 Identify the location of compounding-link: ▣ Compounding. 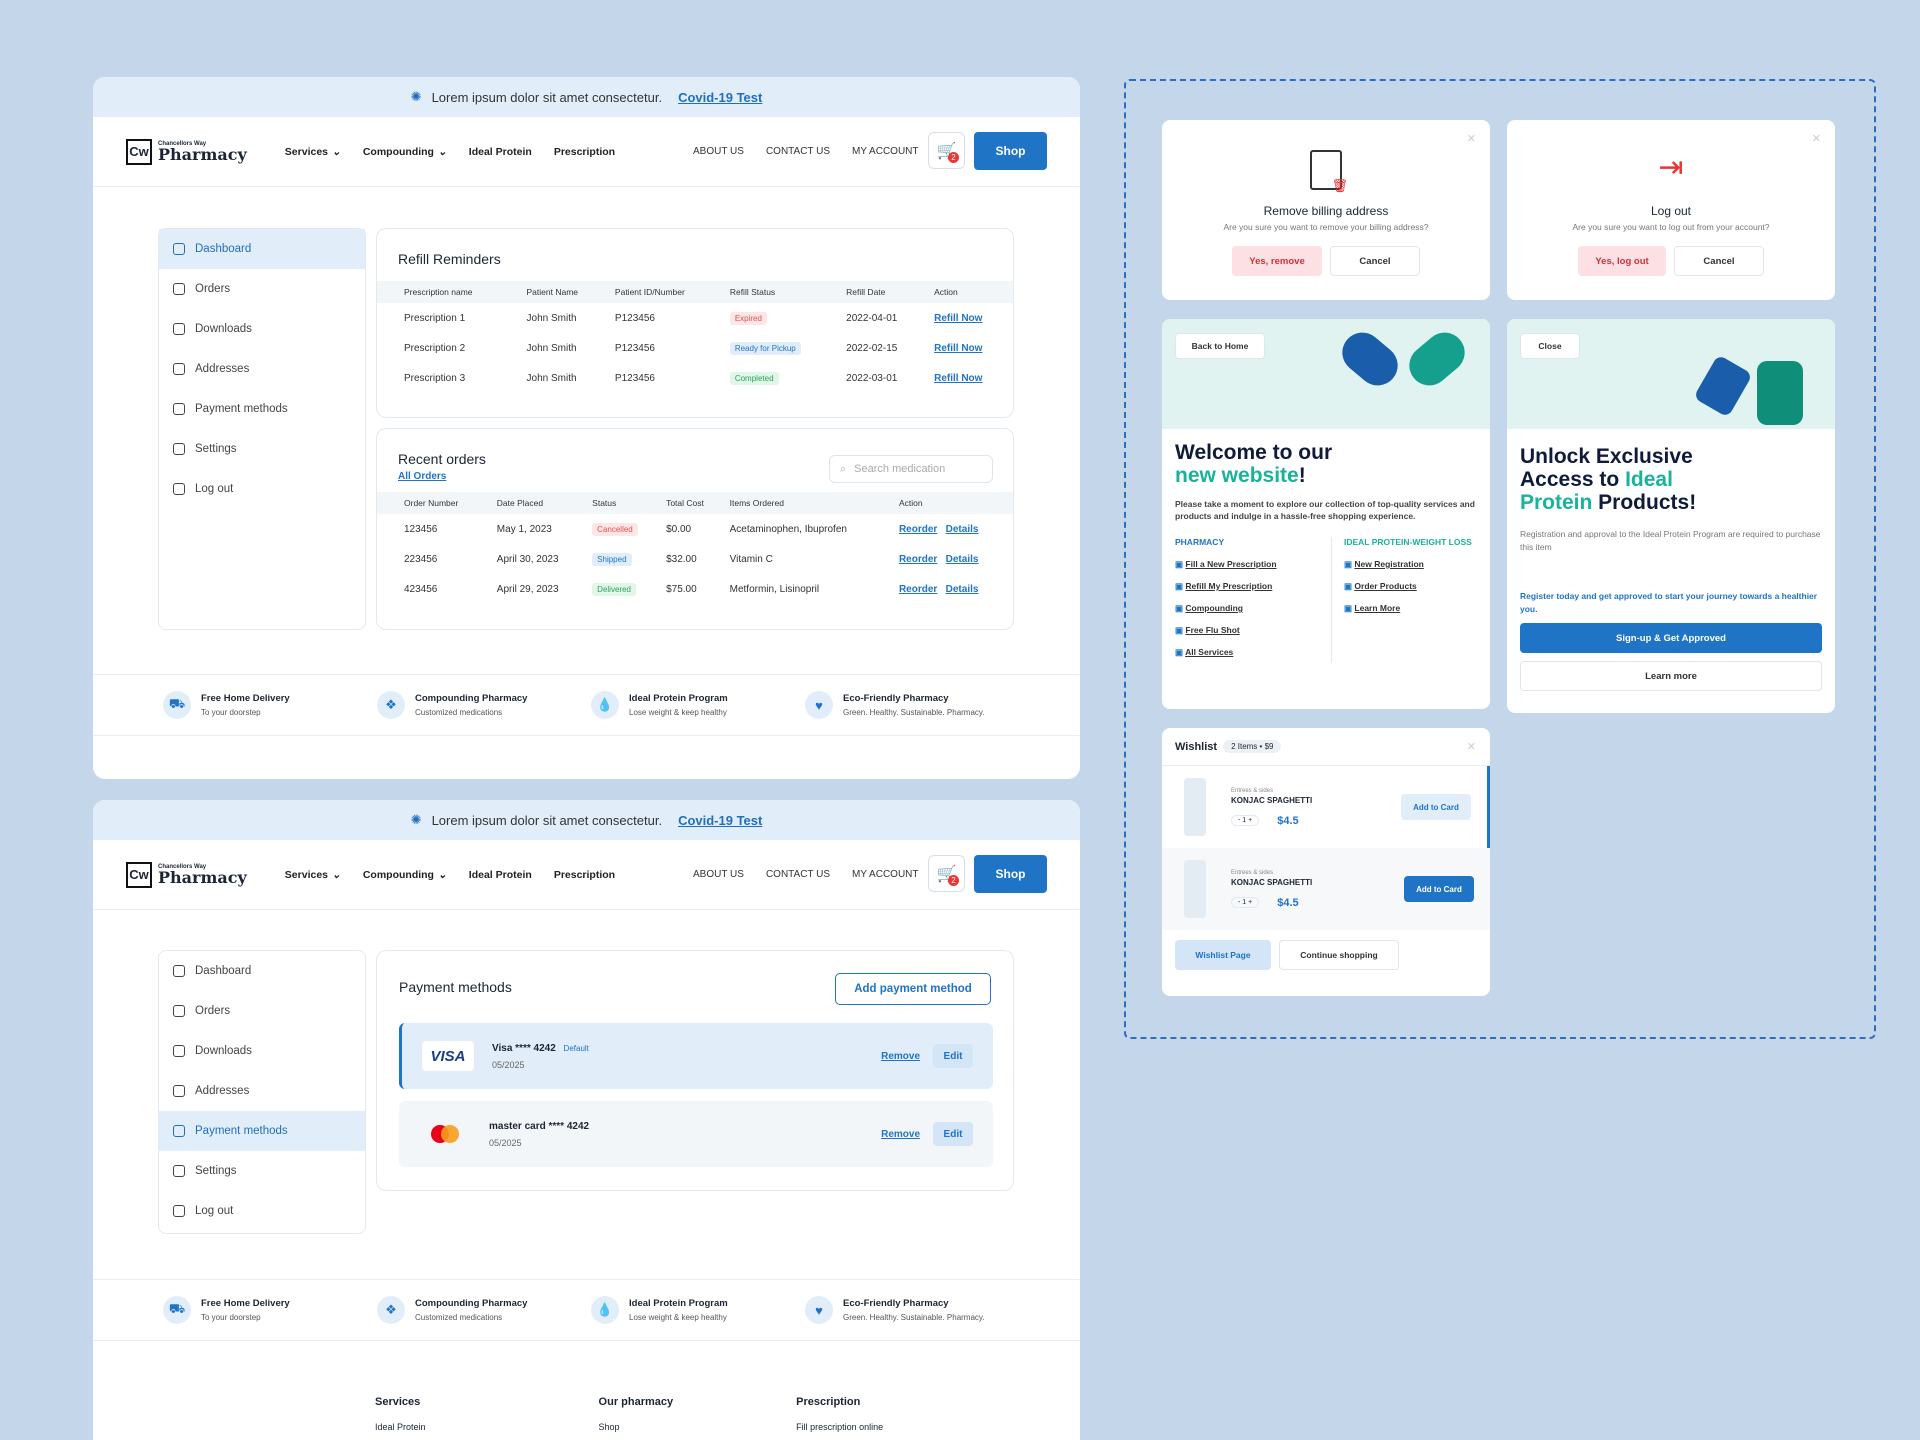
(1209, 607).